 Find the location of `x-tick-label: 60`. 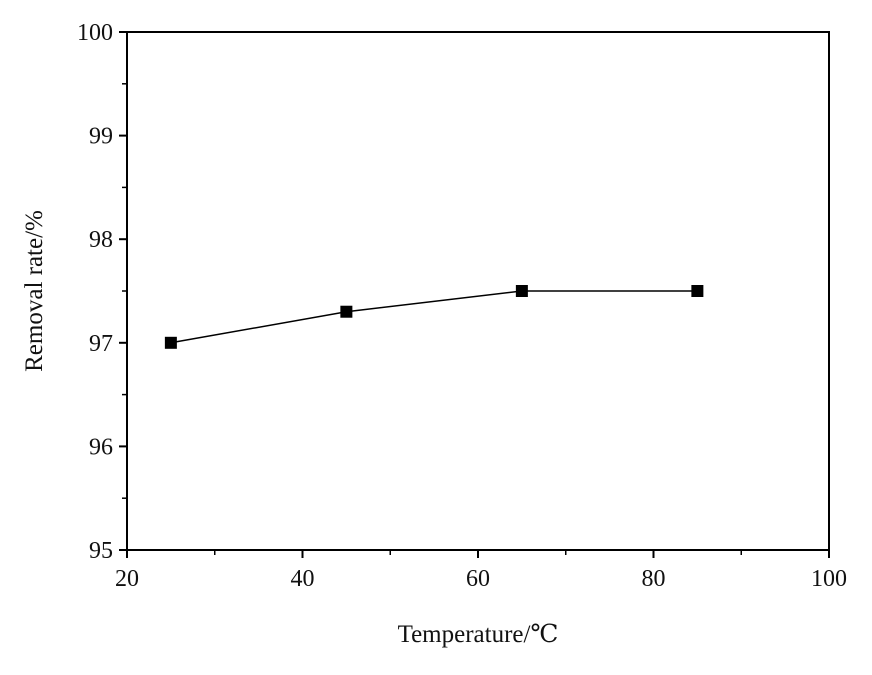

x-tick-label: 60 is located at coordinates (478, 579).